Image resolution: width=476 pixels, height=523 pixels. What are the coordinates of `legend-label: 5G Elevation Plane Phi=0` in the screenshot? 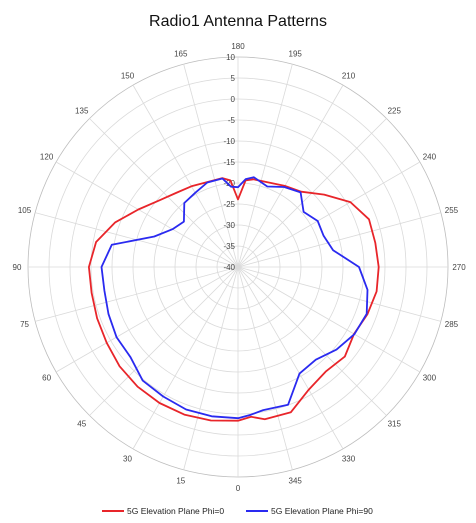 It's located at (175, 511).